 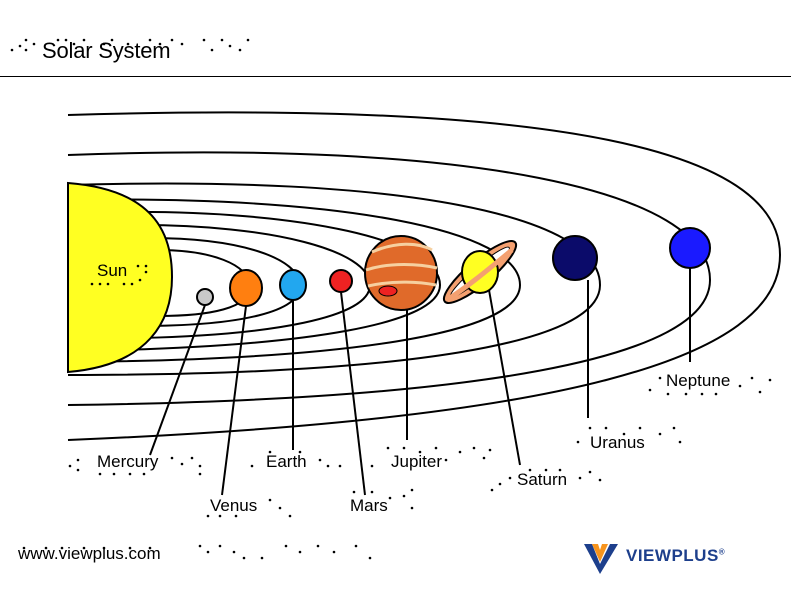 I want to click on mercury-label: Mercury, so click(x=128, y=461).